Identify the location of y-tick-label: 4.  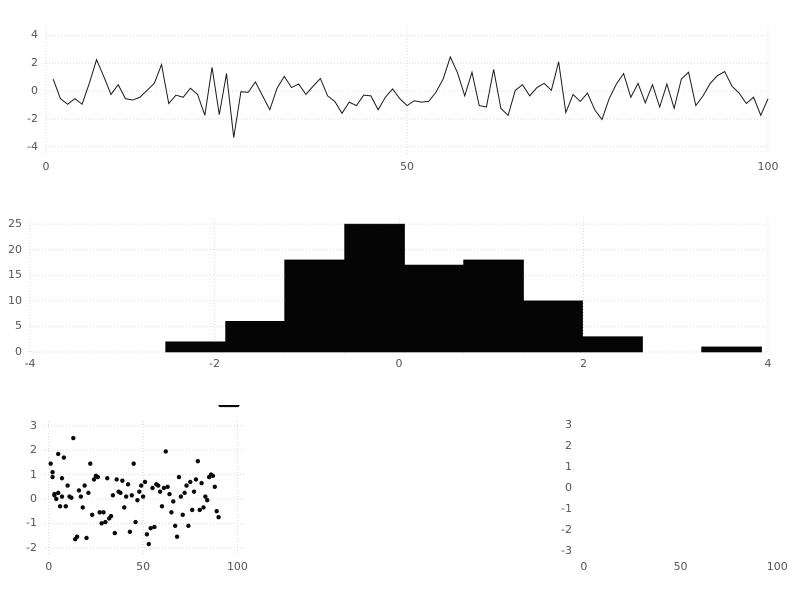
(34, 35).